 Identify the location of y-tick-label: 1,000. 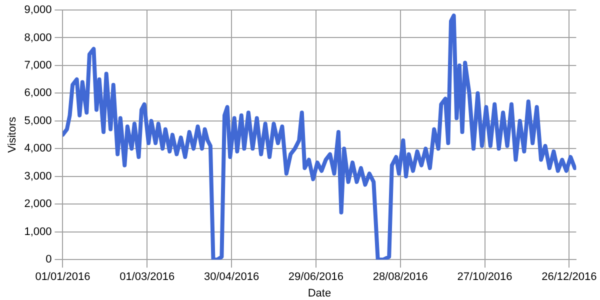
(38, 232).